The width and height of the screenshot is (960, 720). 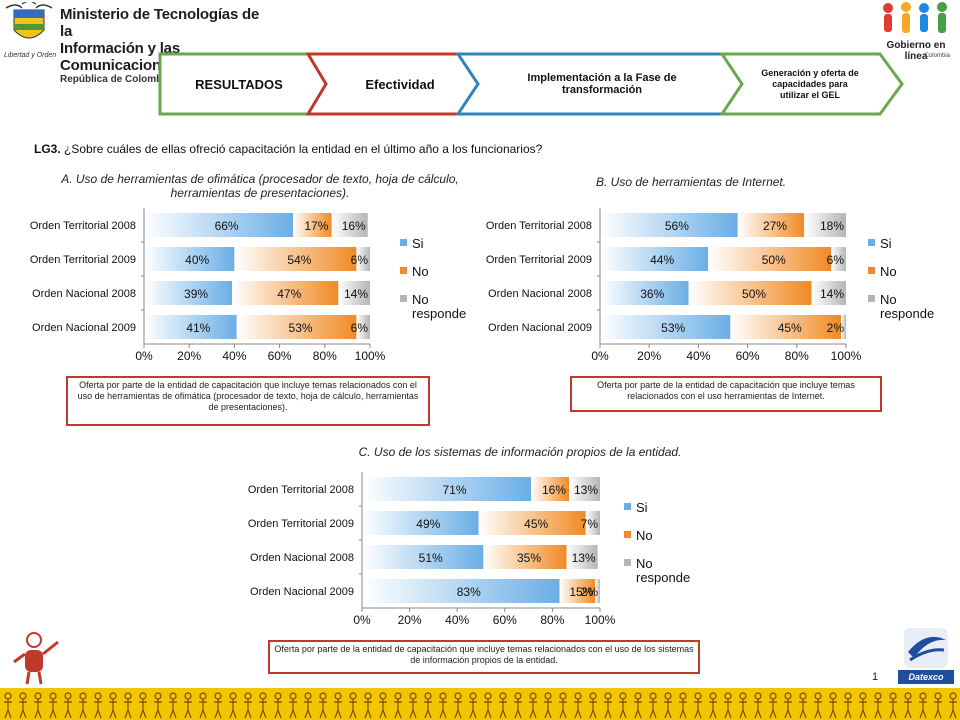 I want to click on x-tick-label: 100%, so click(x=600, y=620).